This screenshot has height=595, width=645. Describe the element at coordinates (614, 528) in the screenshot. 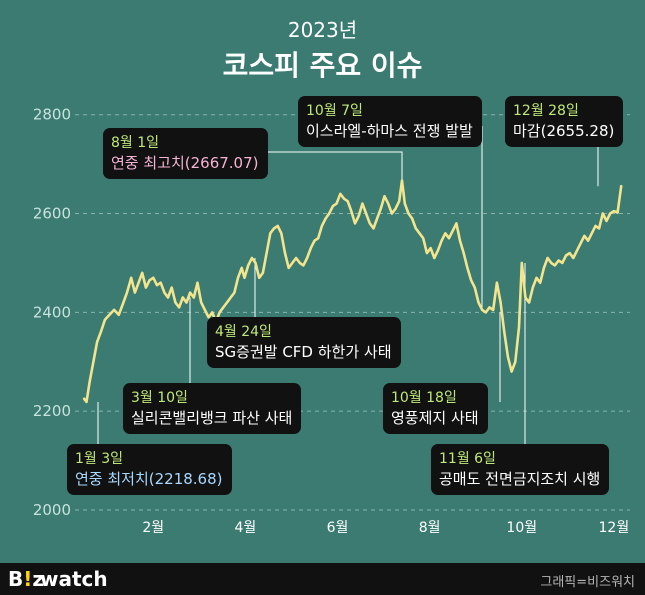

I see `x-tick-label: 12월` at that location.